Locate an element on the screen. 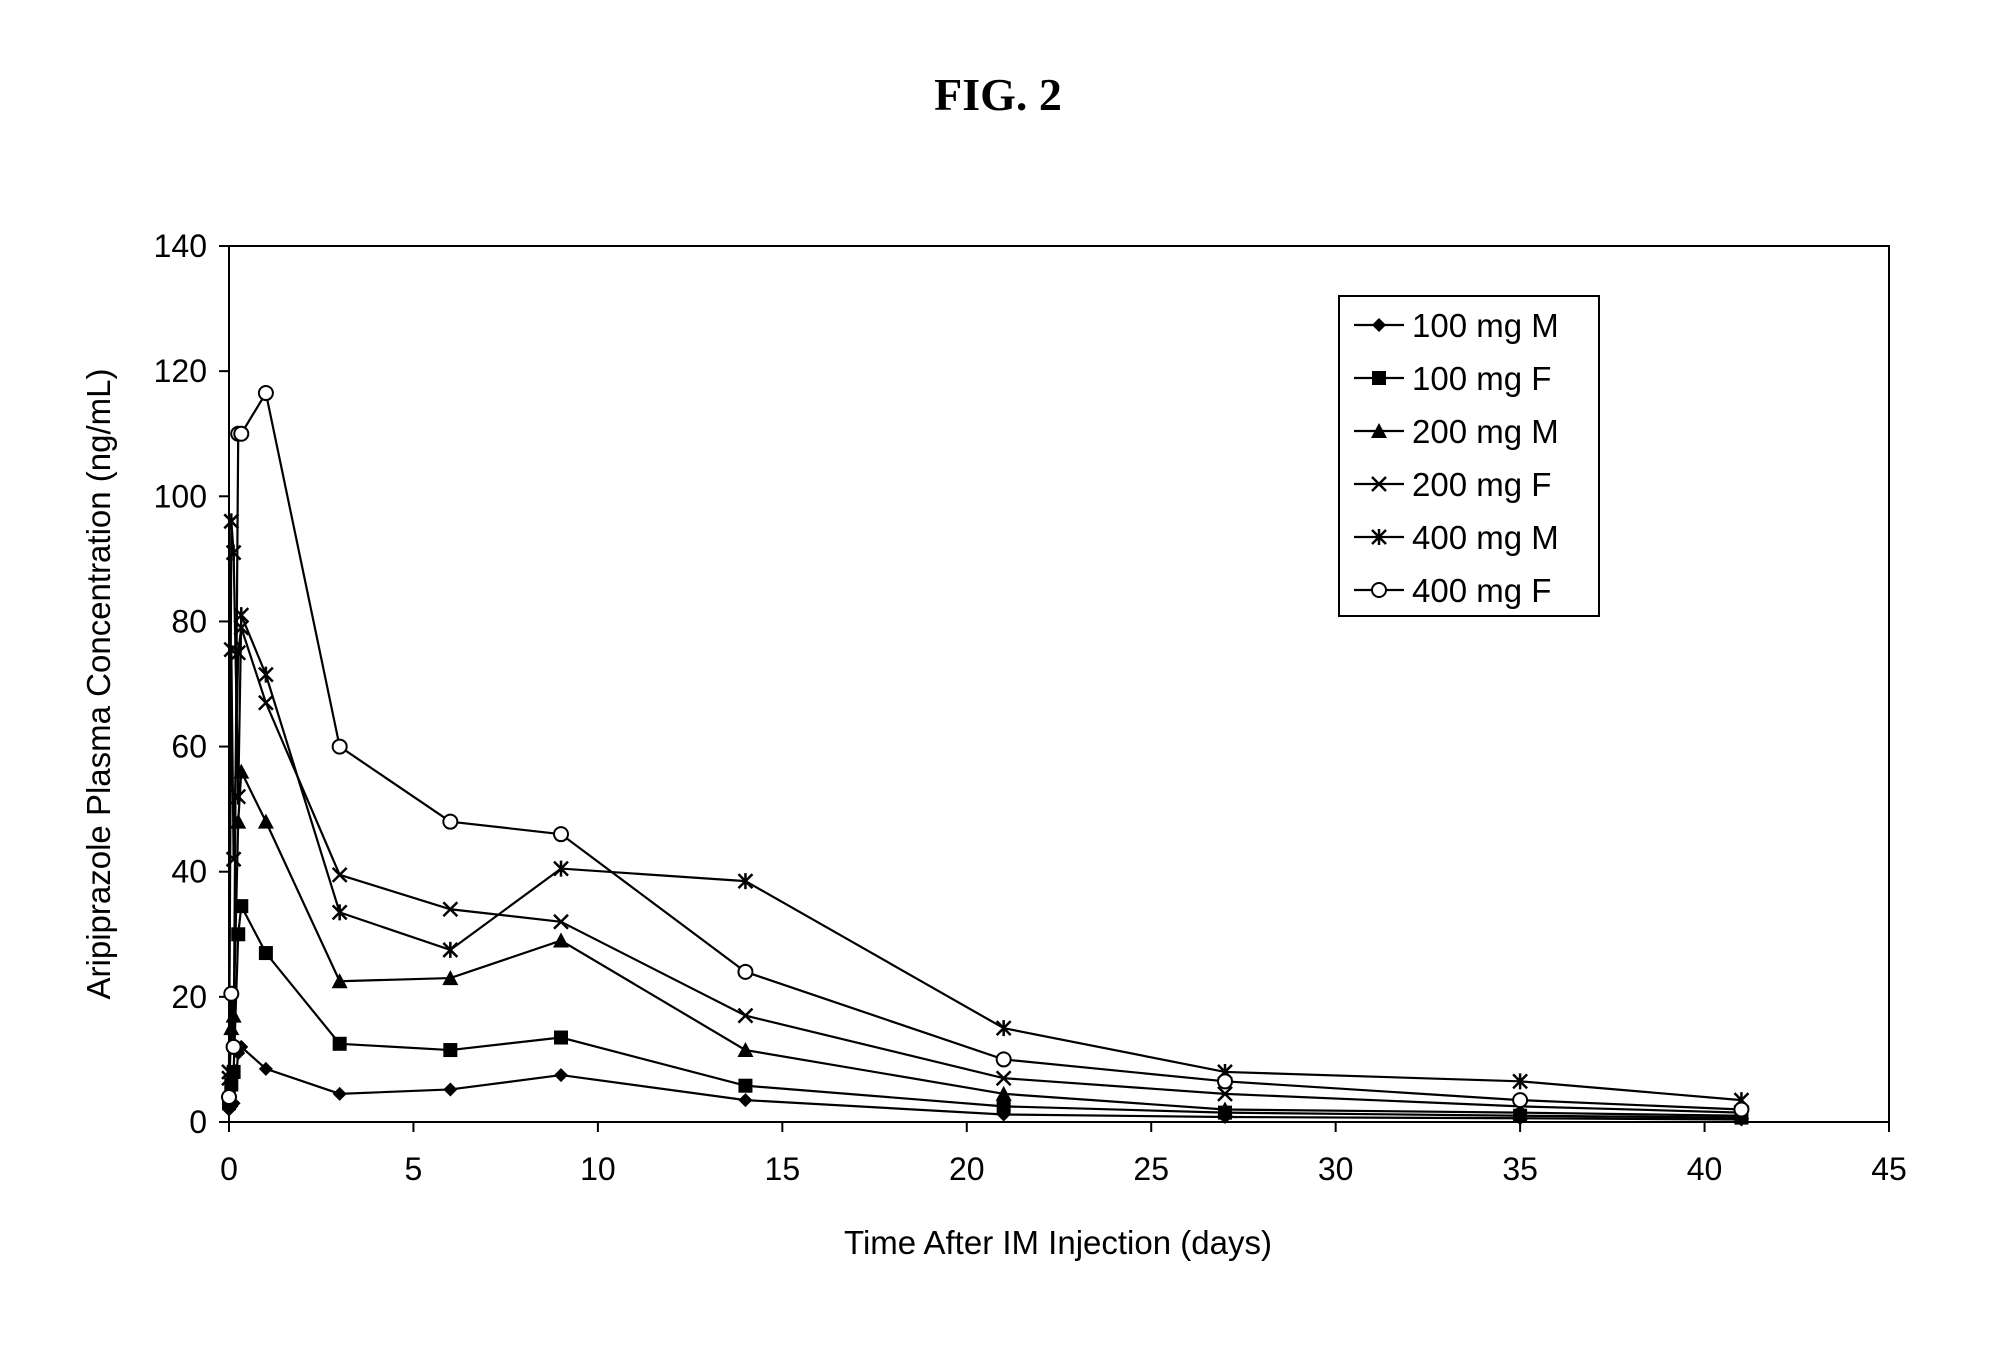  legend-label: 400 mg F is located at coordinates (1481, 590).